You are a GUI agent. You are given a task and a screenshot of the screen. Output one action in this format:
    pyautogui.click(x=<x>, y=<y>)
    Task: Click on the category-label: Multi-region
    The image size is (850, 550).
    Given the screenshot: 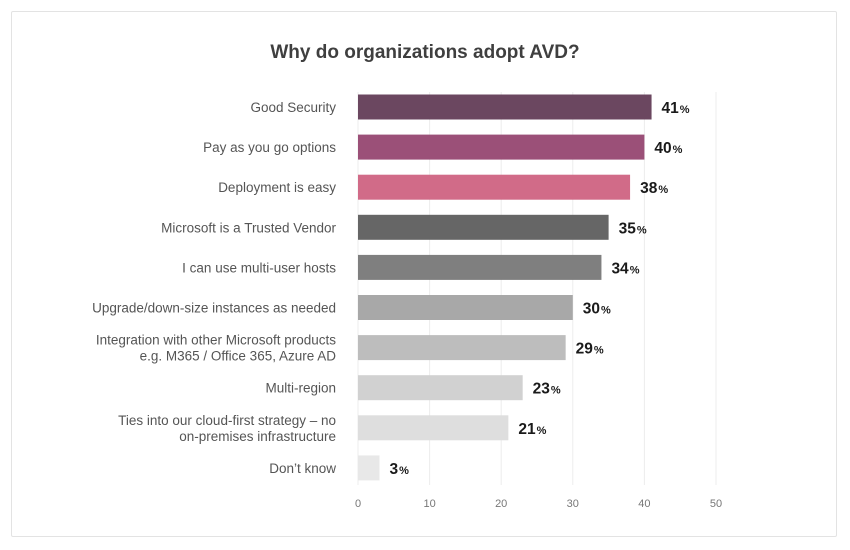 What is the action you would take?
    pyautogui.click(x=300, y=388)
    